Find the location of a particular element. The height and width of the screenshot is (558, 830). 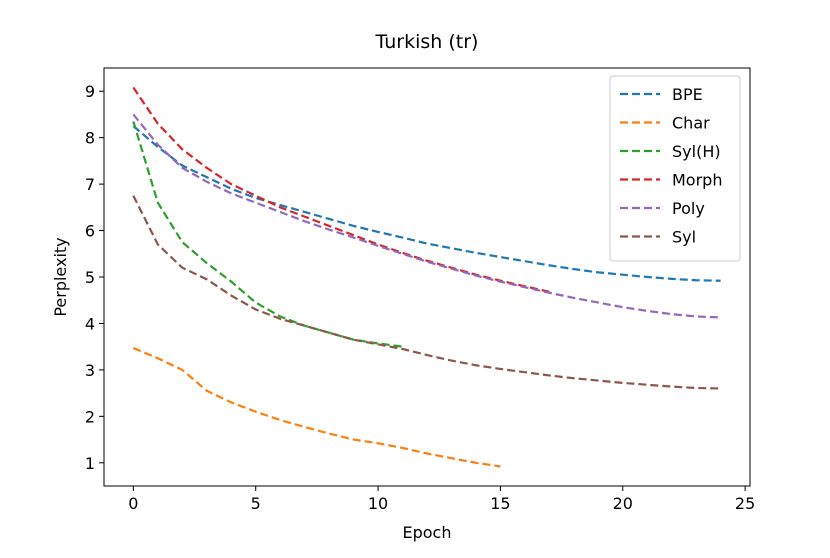

y-axis-label: Perplexity is located at coordinates (60, 276).